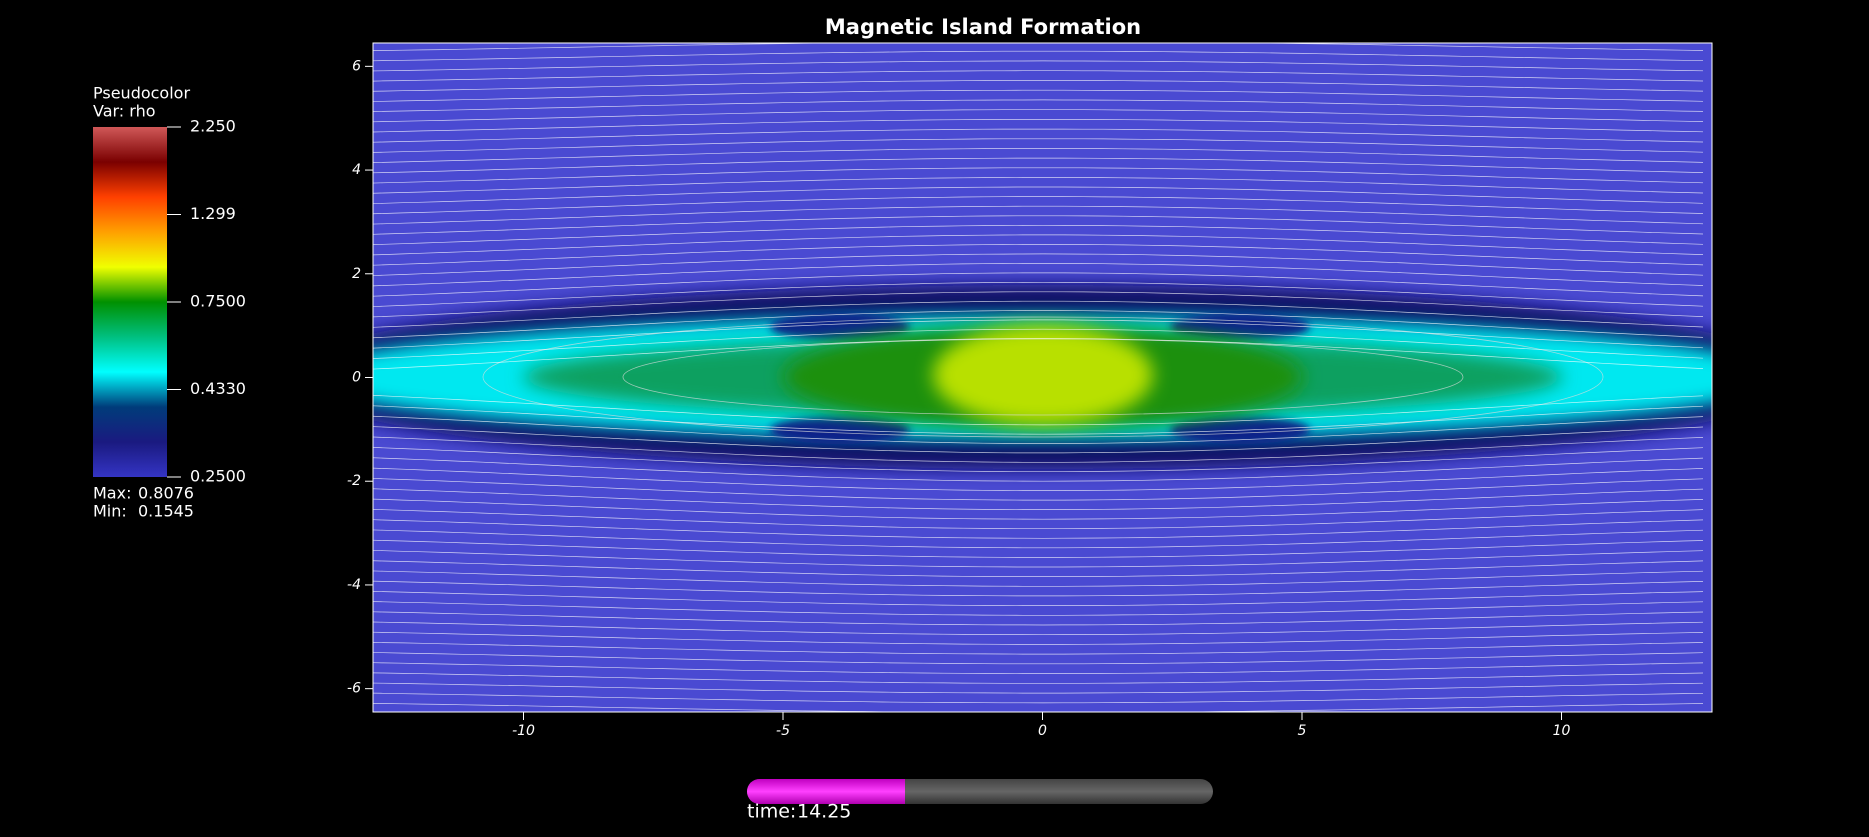 The width and height of the screenshot is (1869, 837). Describe the element at coordinates (523, 731) in the screenshot. I see `x-tick-label: -10` at that location.